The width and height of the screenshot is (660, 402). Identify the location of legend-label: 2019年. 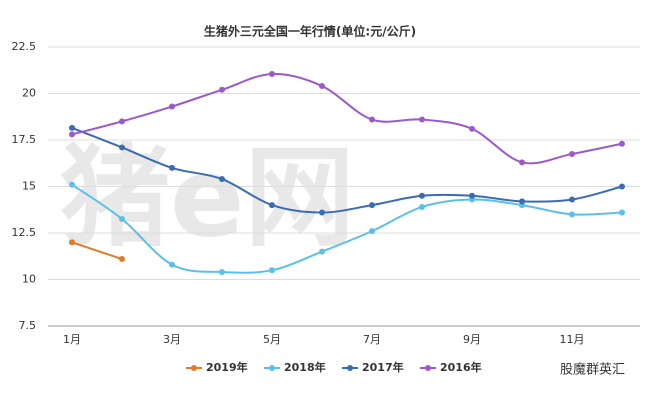
(227, 367).